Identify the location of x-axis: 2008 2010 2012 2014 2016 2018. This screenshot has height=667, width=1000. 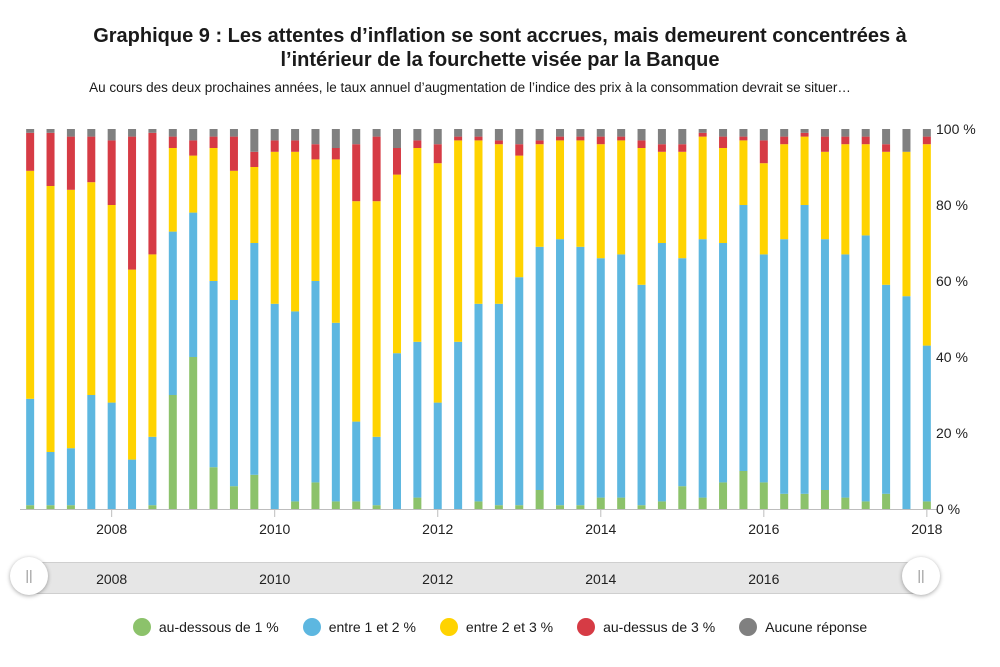
(481, 523).